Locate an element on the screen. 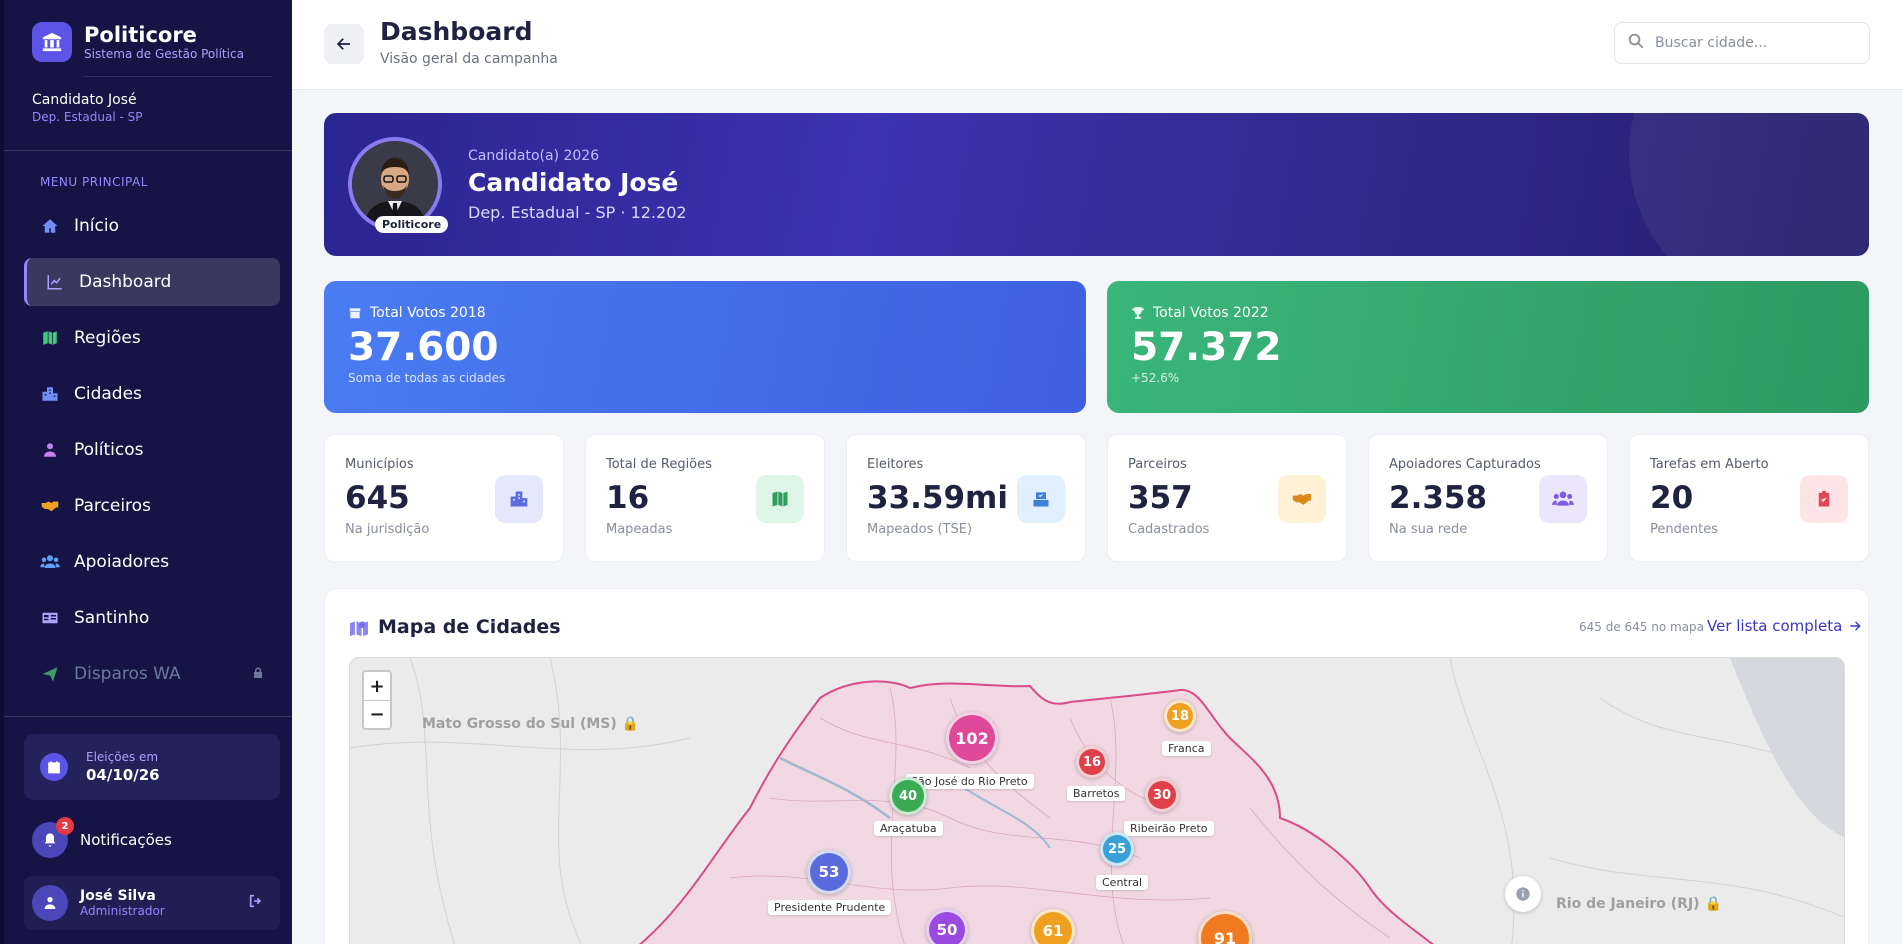  candidate-role: Dep. Estadual - SP is located at coordinates (87, 117).